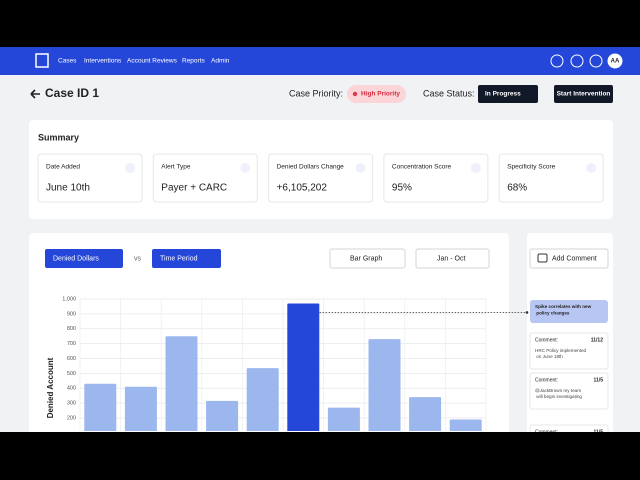 The height and width of the screenshot is (480, 640). What do you see at coordinates (71, 374) in the screenshot?
I see `y-tick-label: 500` at bounding box center [71, 374].